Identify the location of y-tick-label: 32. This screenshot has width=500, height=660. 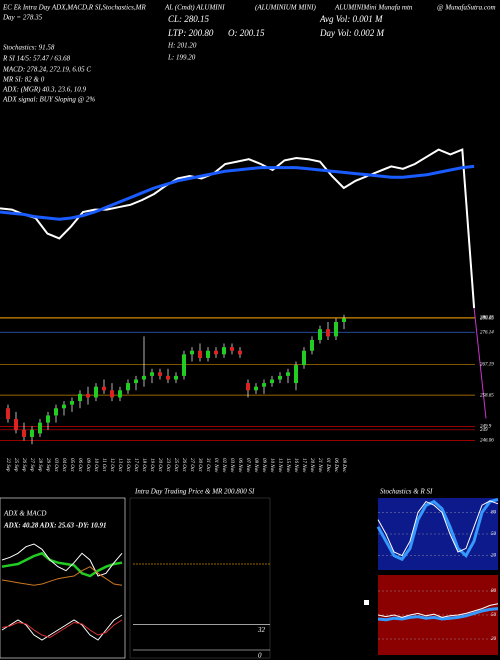
(261, 630).